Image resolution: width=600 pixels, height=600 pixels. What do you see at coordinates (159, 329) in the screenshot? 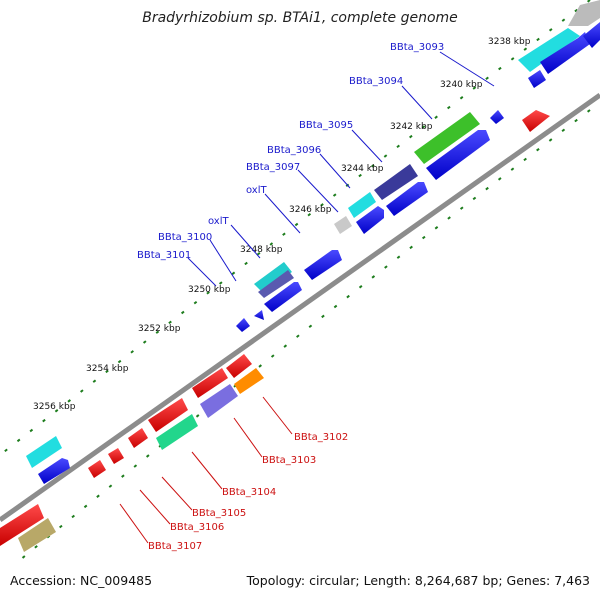
I see `tick-label-3252: 3252 kbp` at bounding box center [159, 329].